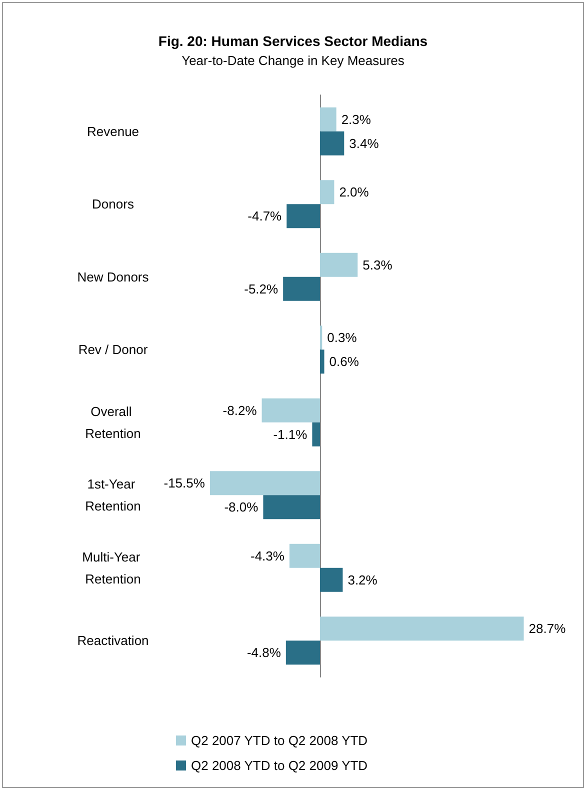 This screenshot has height=792, width=588. I want to click on data-label: 2.3%, so click(356, 119).